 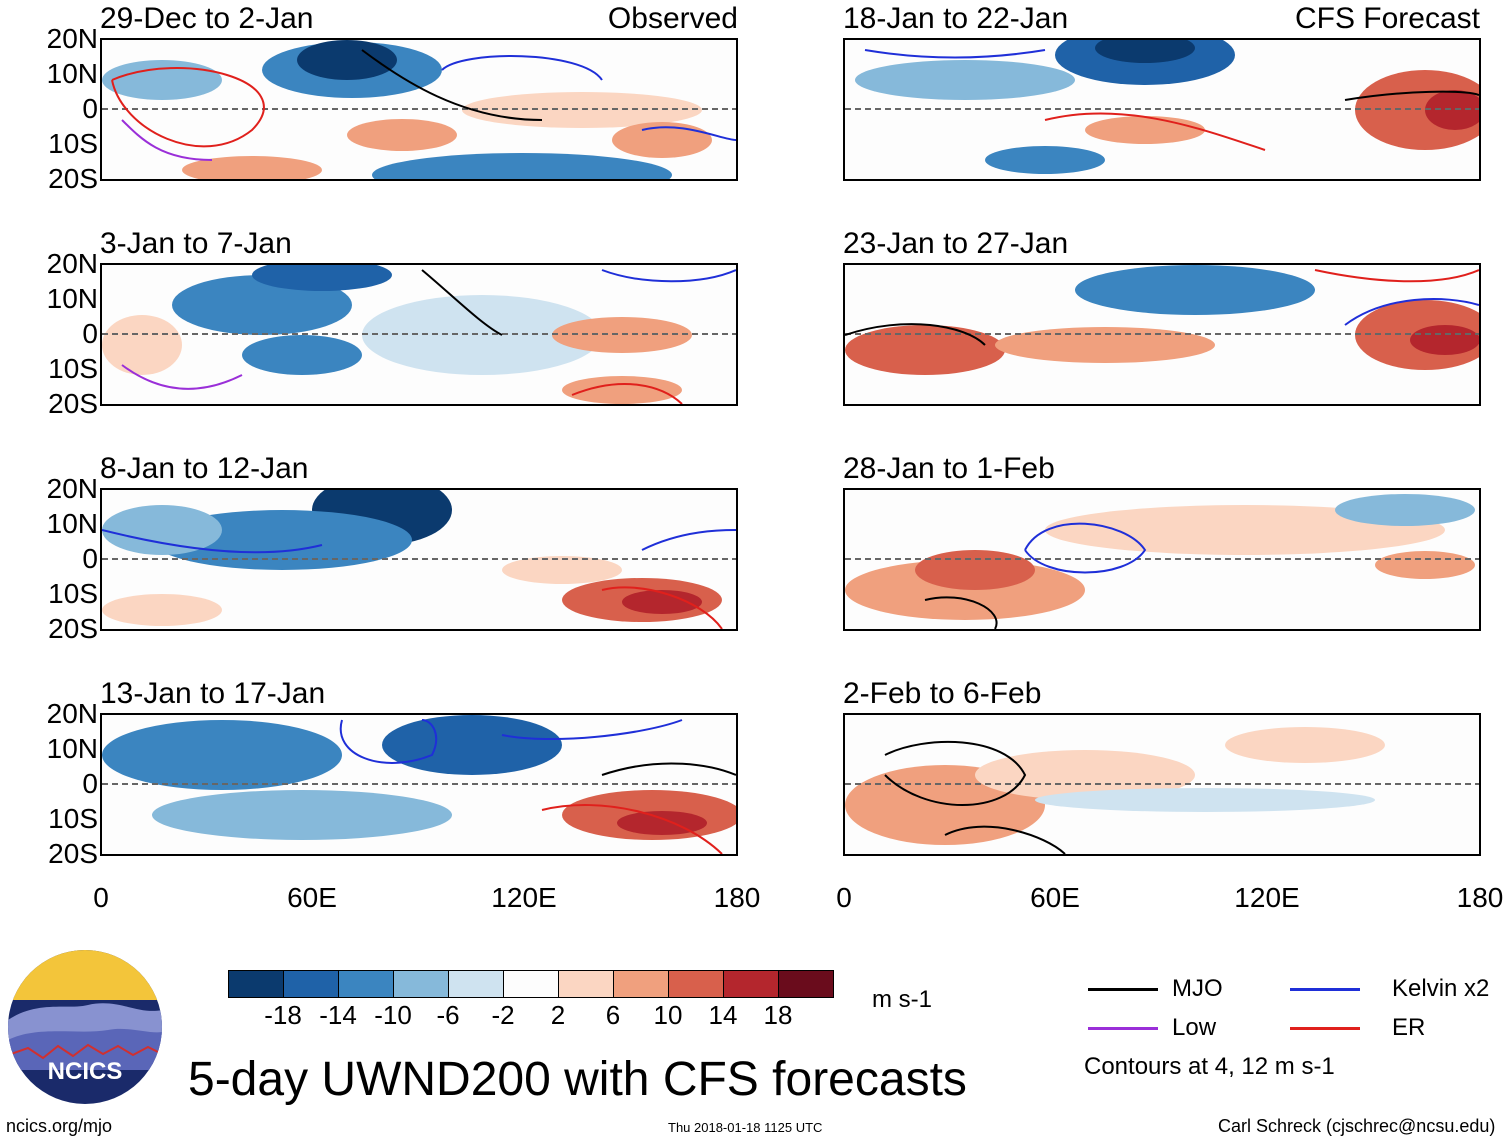 What do you see at coordinates (613, 1015) in the screenshot?
I see `colorbar-tick: 6` at bounding box center [613, 1015].